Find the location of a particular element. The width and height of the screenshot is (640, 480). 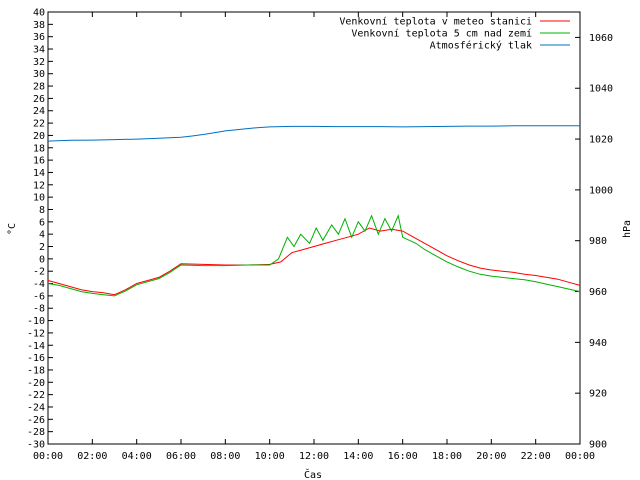

y-left-tick-label: 34 is located at coordinates (39, 50).